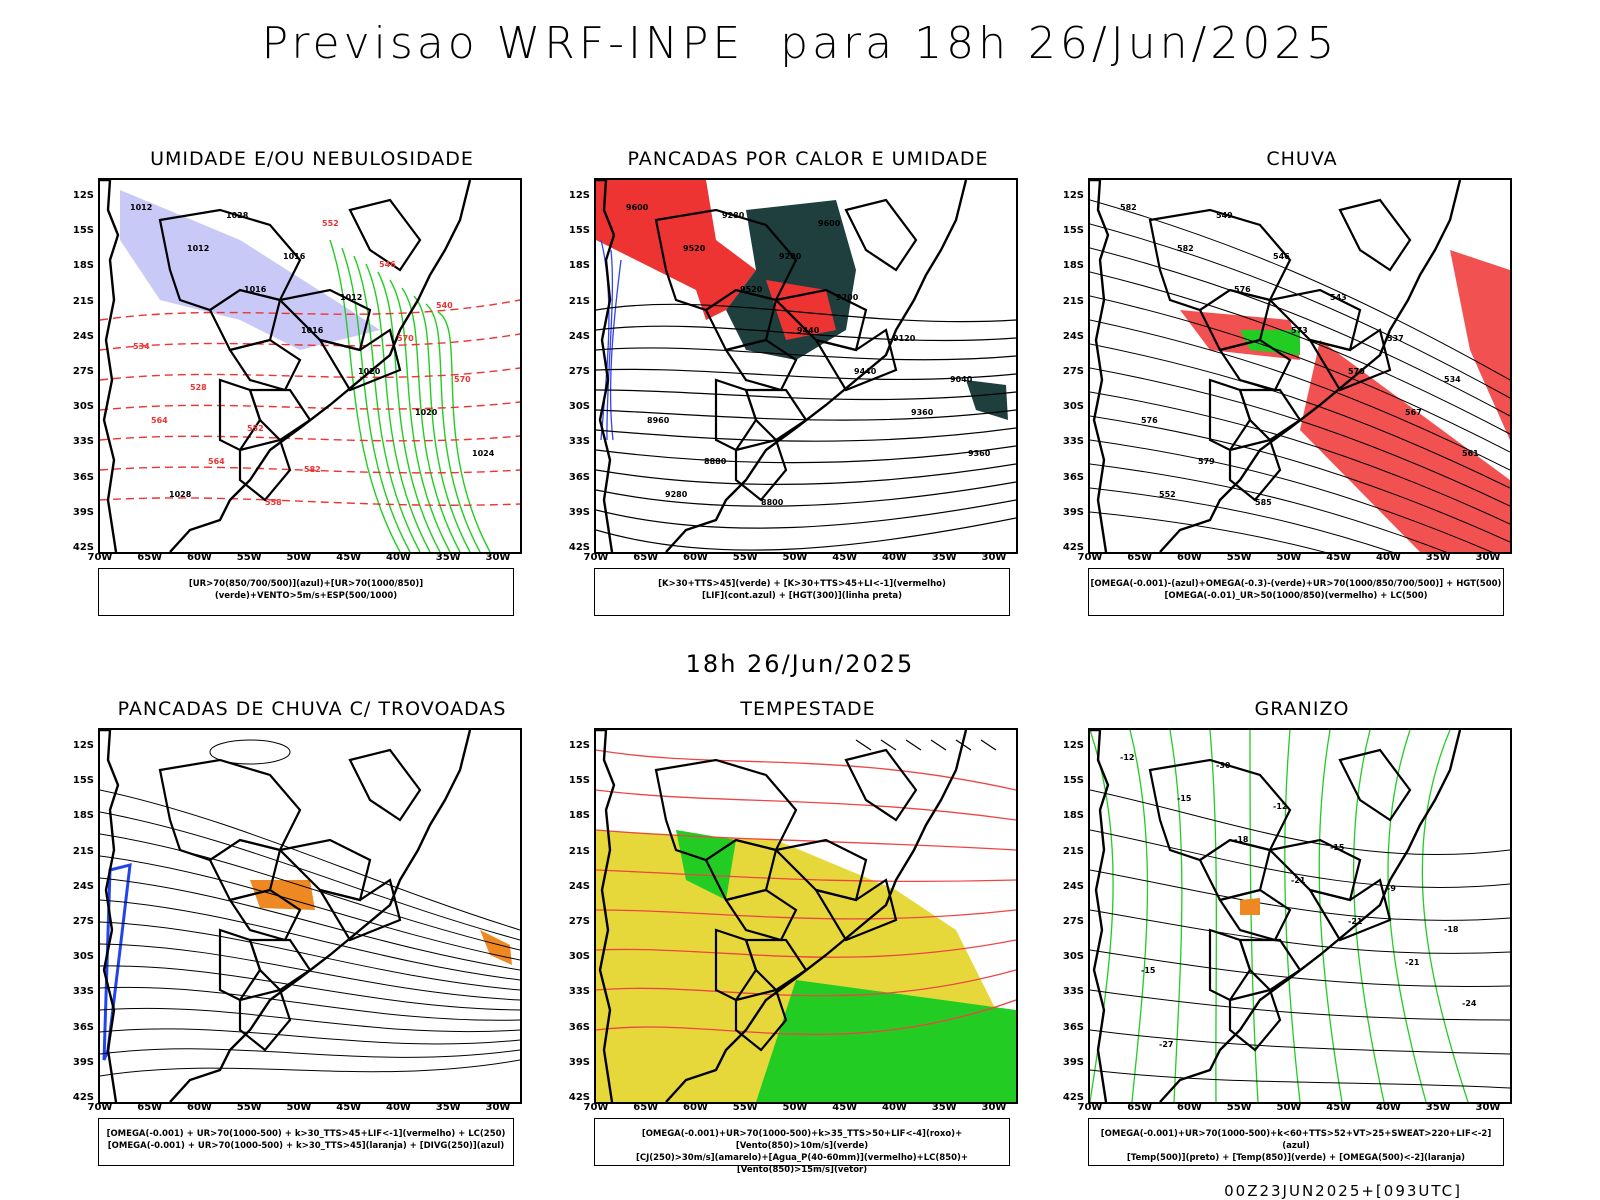  What do you see at coordinates (1469, 1003) in the screenshot?
I see `contour-label: -24` at bounding box center [1469, 1003].